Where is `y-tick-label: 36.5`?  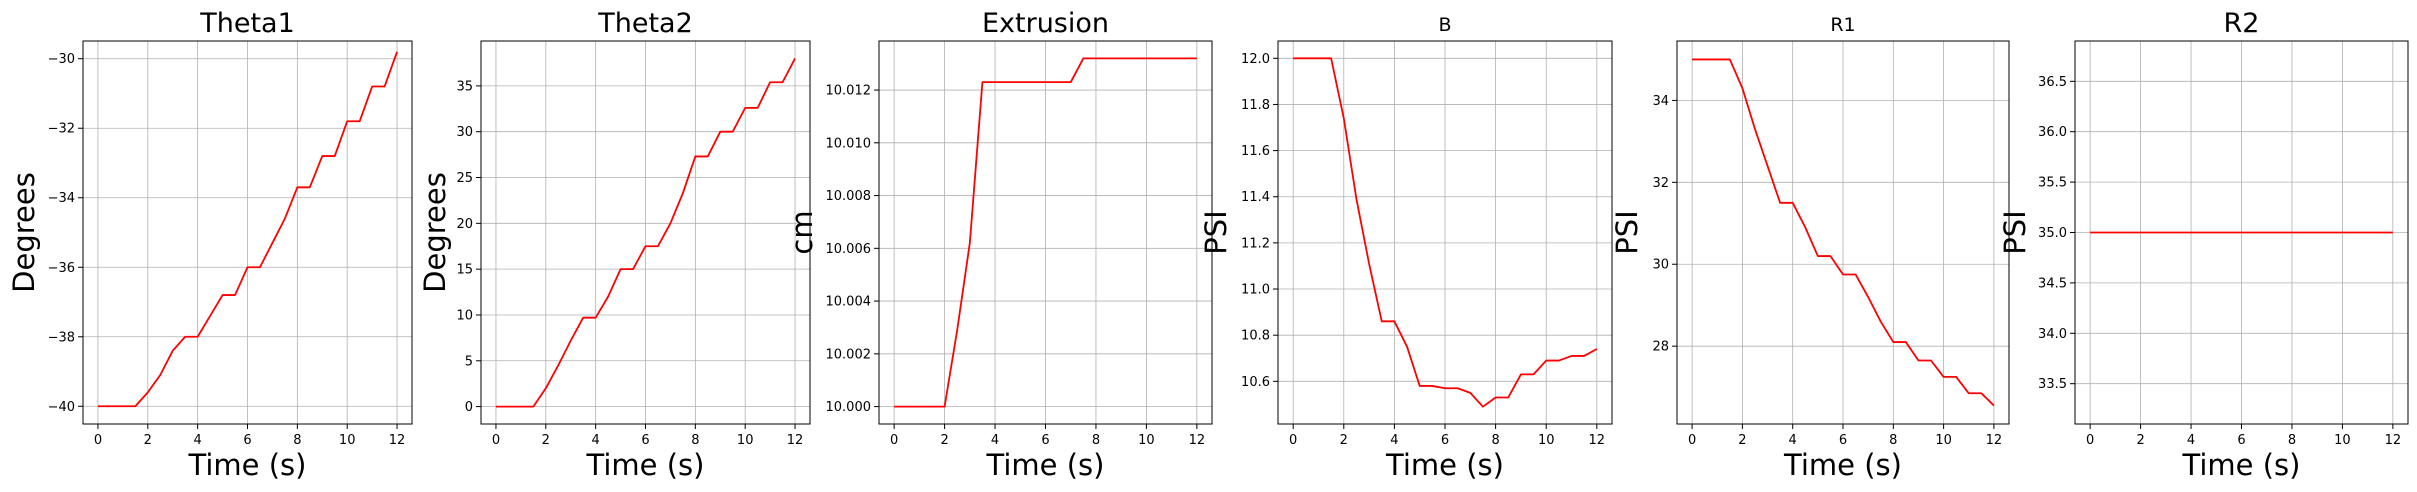 y-tick-label: 36.5 is located at coordinates (2052, 82).